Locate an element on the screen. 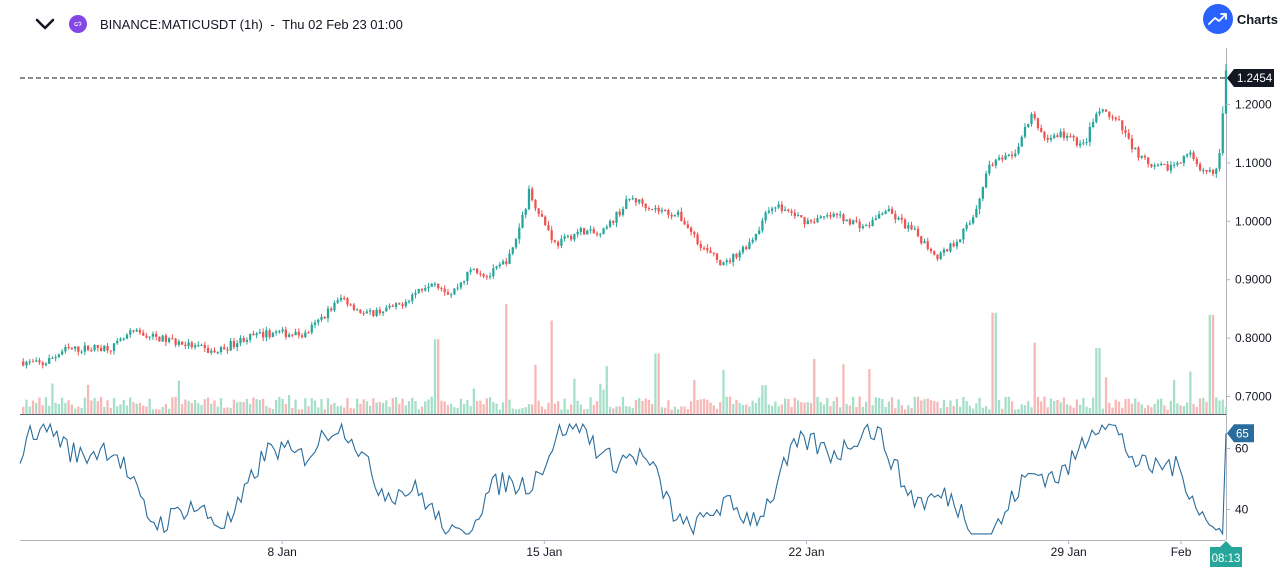 The image size is (1280, 572). chevron-down-icon is located at coordinates (45, 24).